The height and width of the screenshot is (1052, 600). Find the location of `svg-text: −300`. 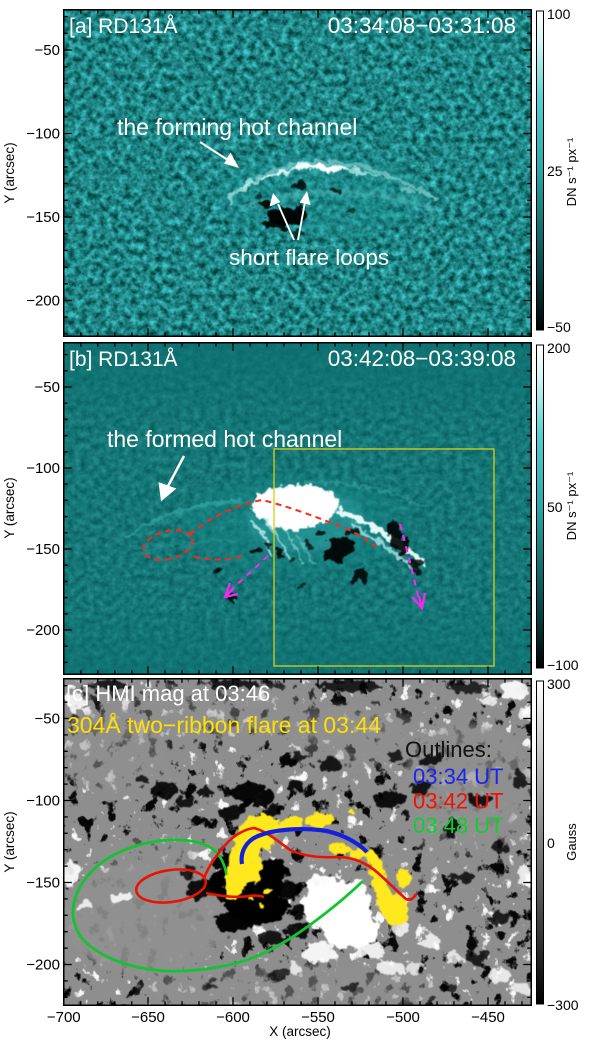

svg-text: −300 is located at coordinates (563, 1005).